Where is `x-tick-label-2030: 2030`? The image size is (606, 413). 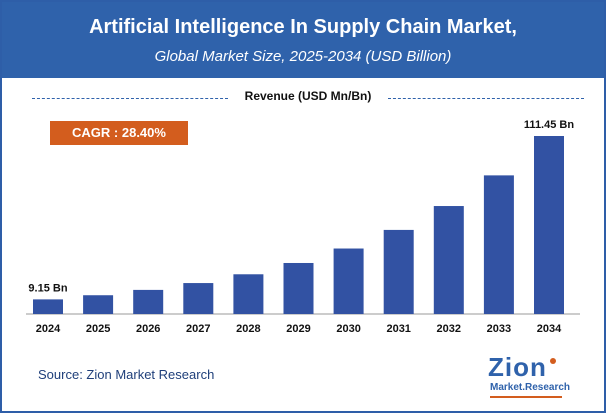 x-tick-label-2030: 2030 is located at coordinates (348, 329).